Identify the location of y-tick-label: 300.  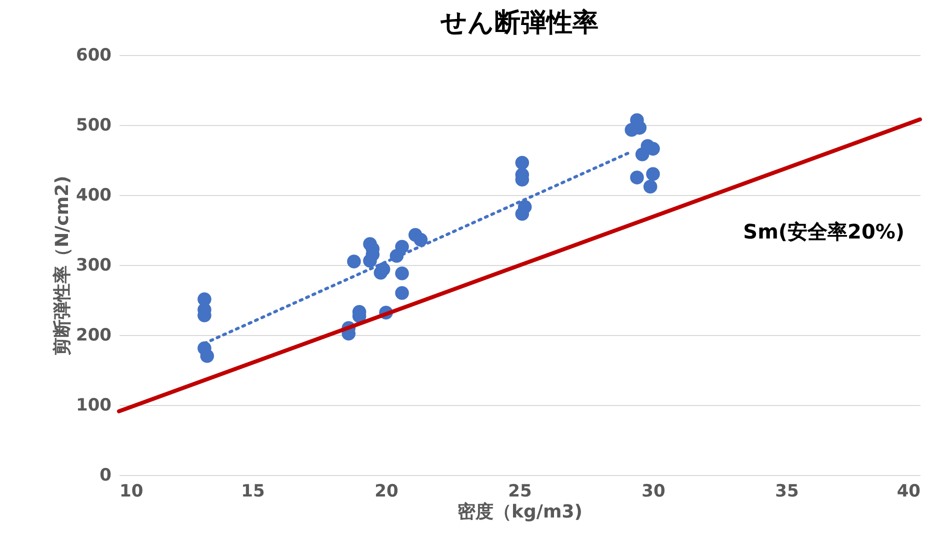
(94, 266).